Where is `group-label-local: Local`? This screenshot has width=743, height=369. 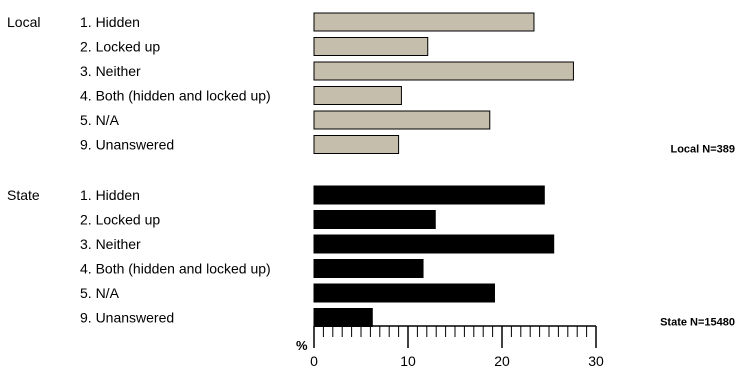
group-label-local: Local is located at coordinates (23, 22).